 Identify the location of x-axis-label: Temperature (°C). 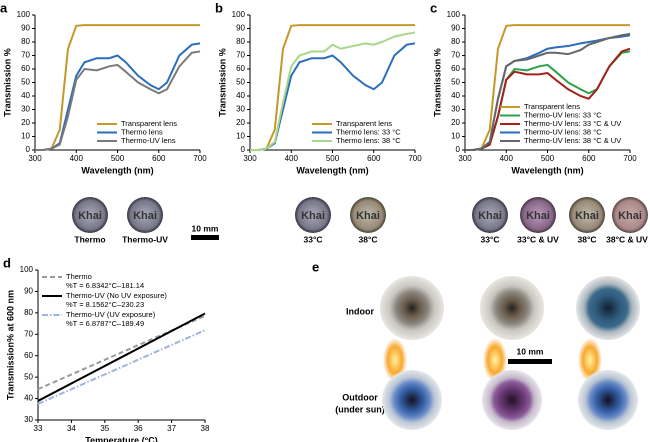
(121, 438).